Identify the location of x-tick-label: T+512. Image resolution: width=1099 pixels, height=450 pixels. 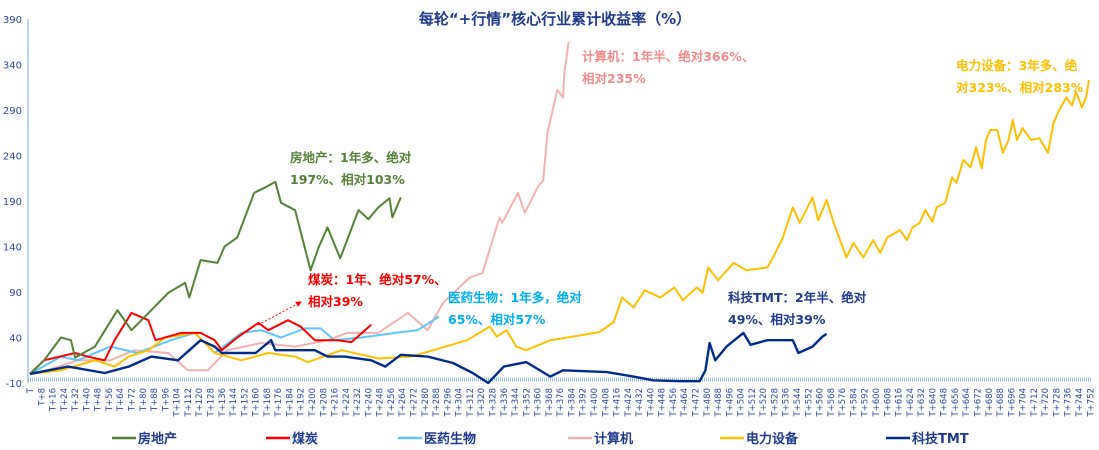
(753, 403).